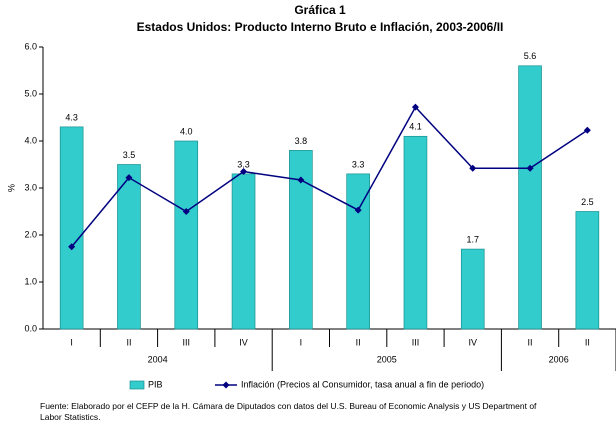 Image resolution: width=616 pixels, height=424 pixels. I want to click on data-label: 4.0, so click(186, 131).